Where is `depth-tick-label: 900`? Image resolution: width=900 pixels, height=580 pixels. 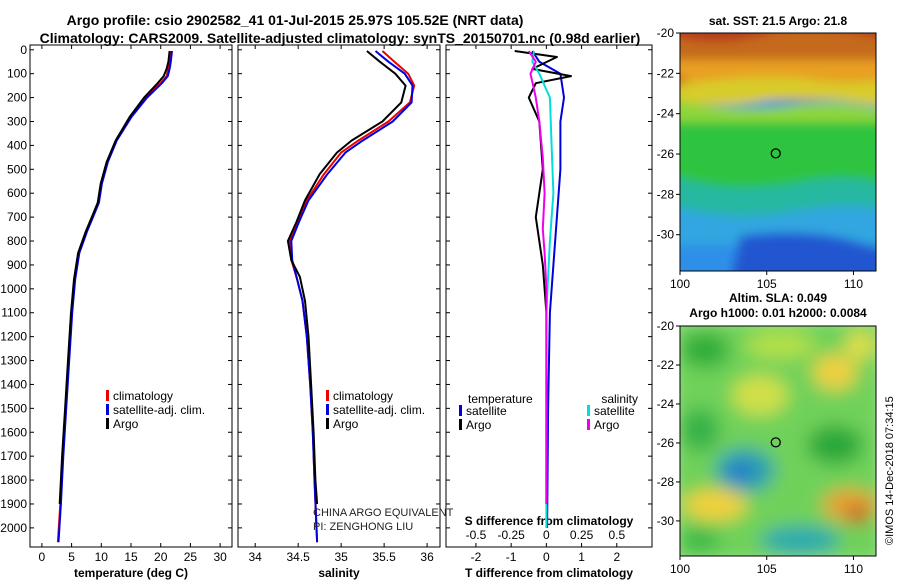
depth-tick-label: 900 is located at coordinates (17, 265).